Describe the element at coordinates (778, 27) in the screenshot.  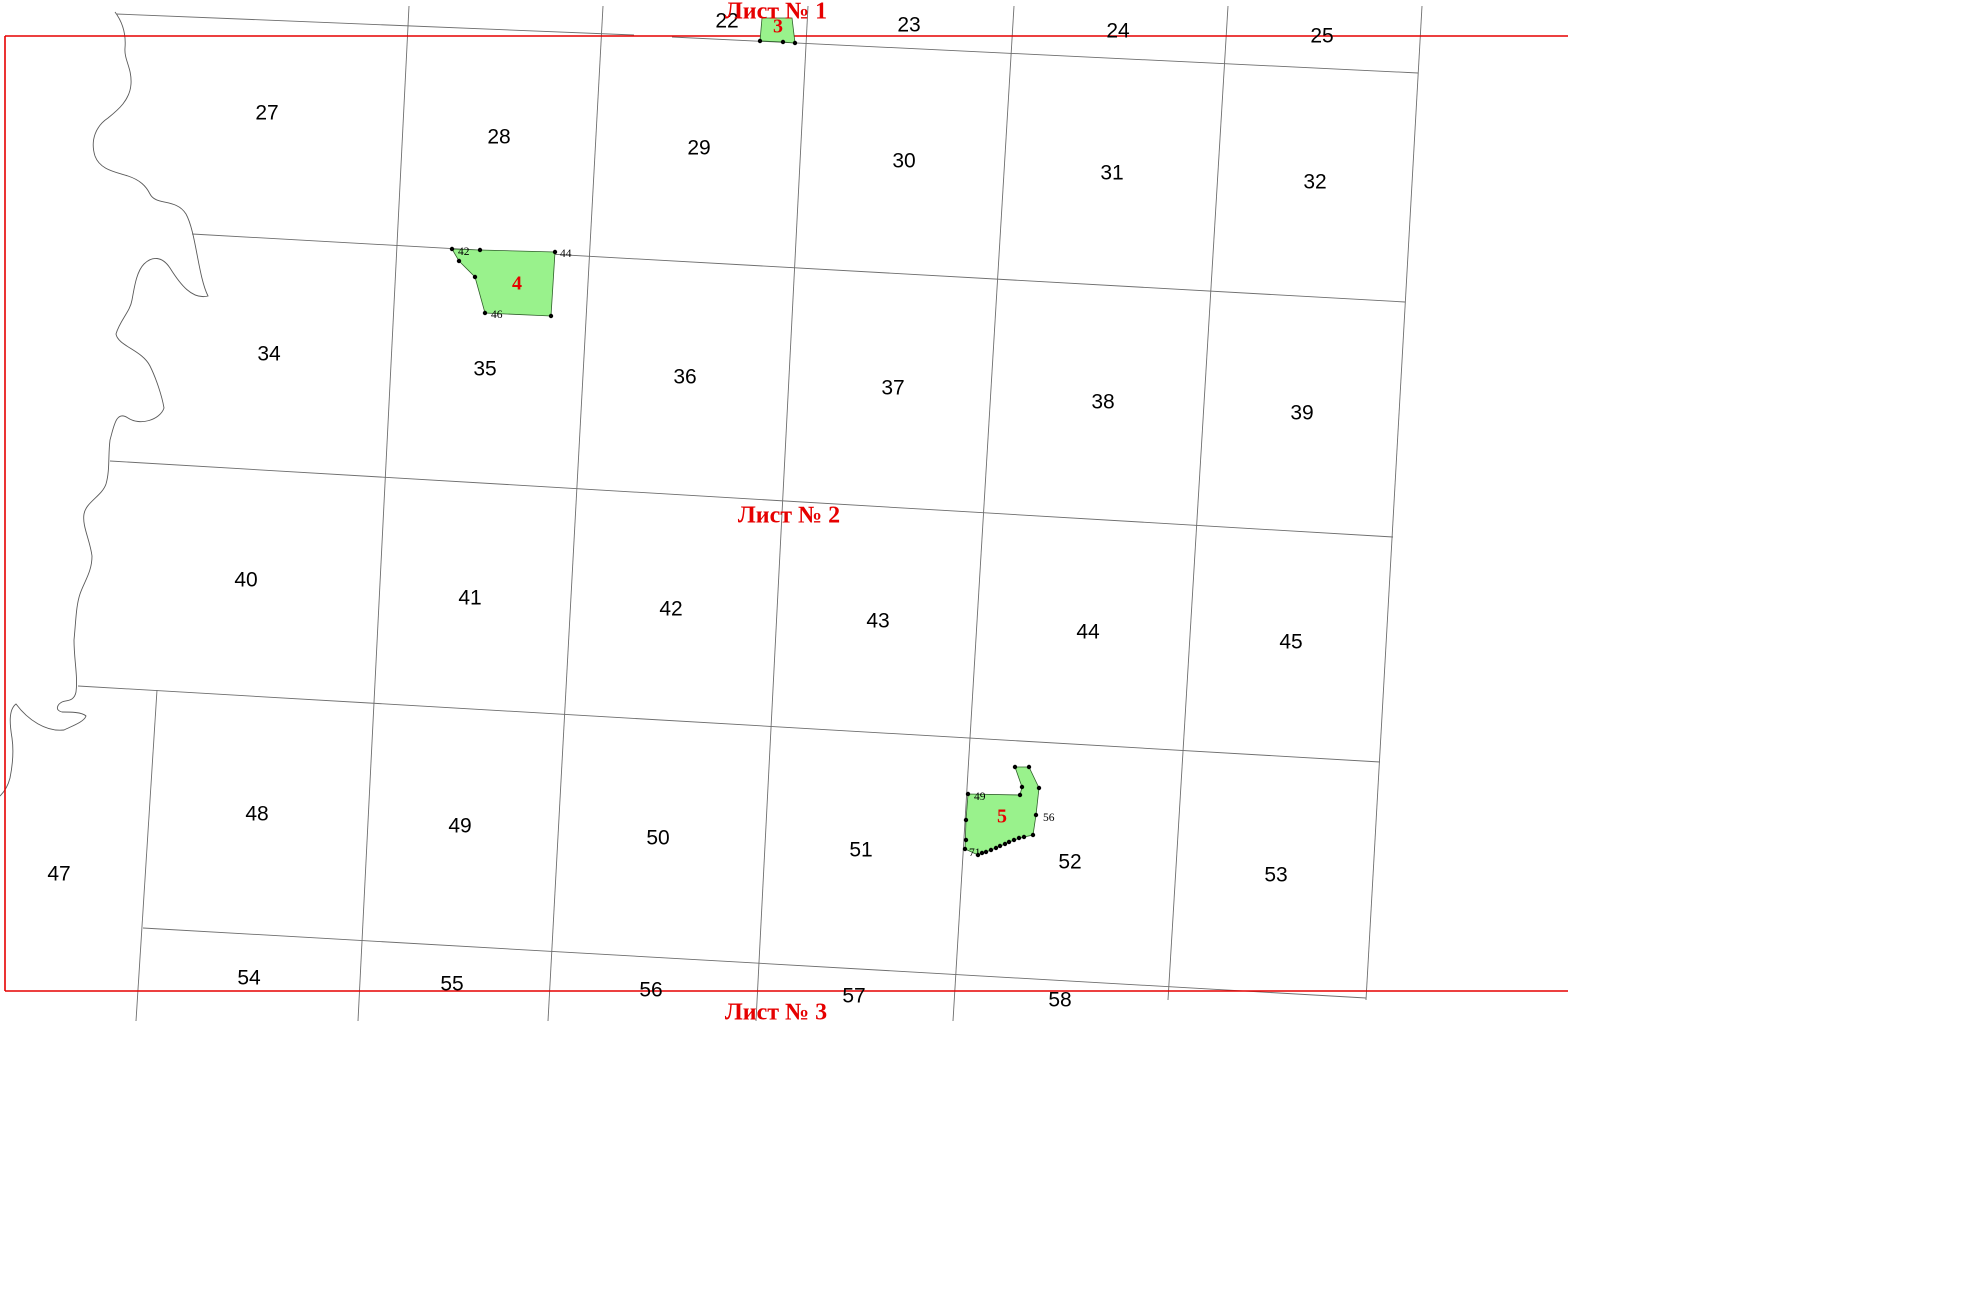
I see `plot-3-label: 3` at that location.